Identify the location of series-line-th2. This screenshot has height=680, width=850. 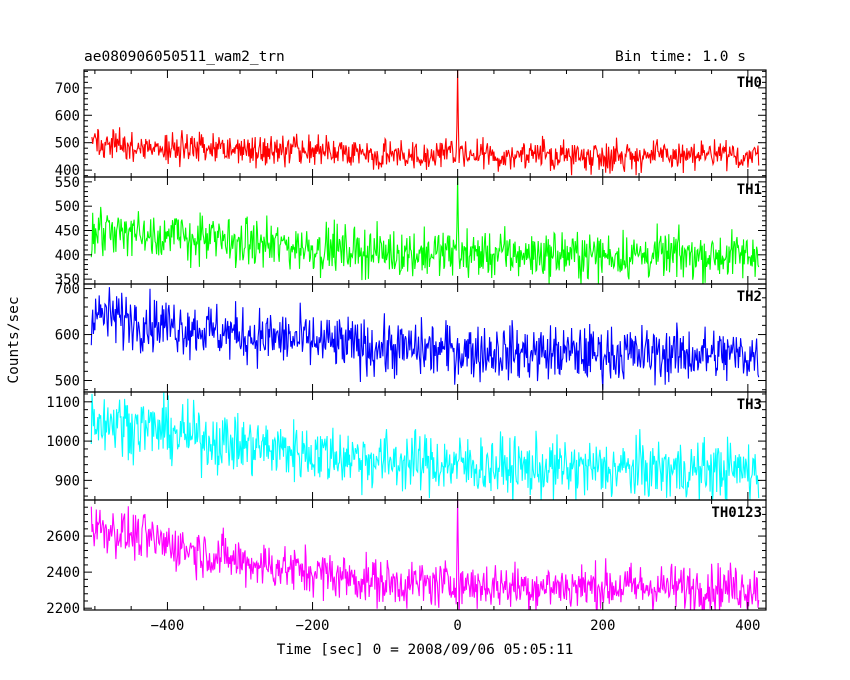
(425, 338).